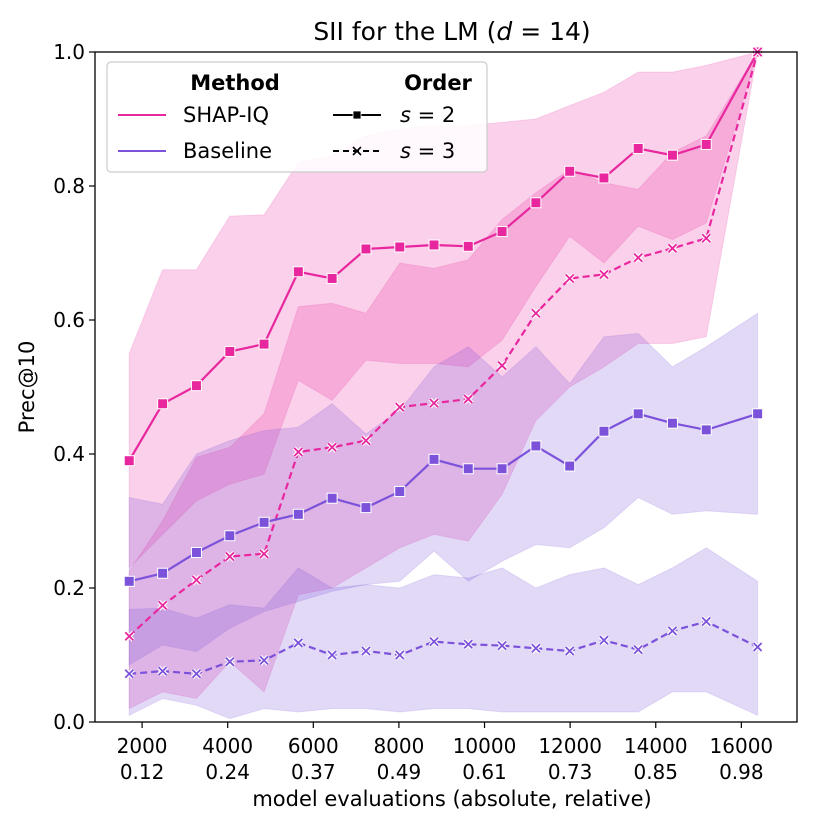  Describe the element at coordinates (226, 115) in the screenshot. I see `legend-shapiq-label: SHAP-IQ` at that location.